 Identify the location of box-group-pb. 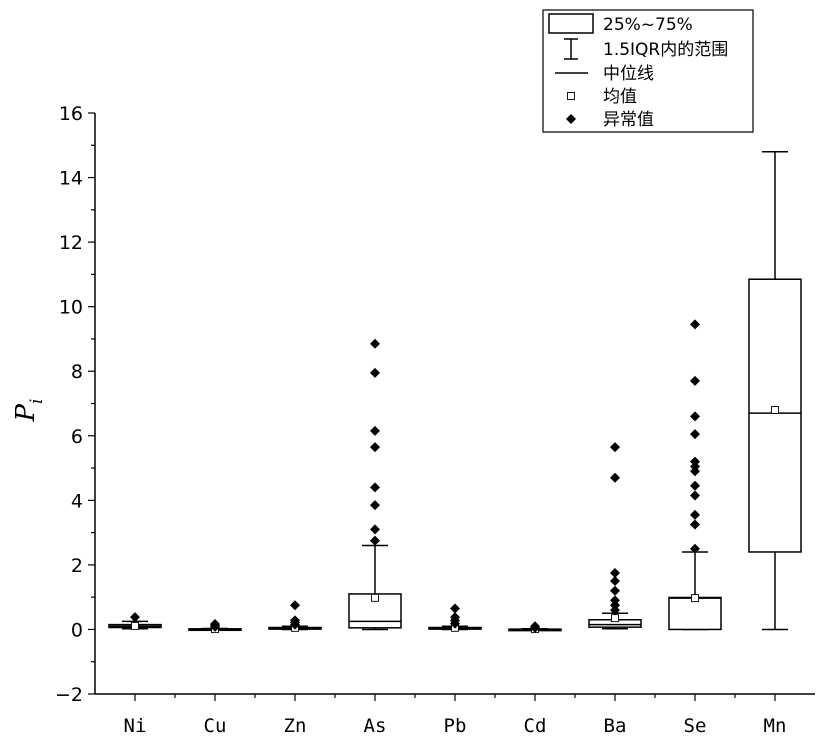
(455, 617).